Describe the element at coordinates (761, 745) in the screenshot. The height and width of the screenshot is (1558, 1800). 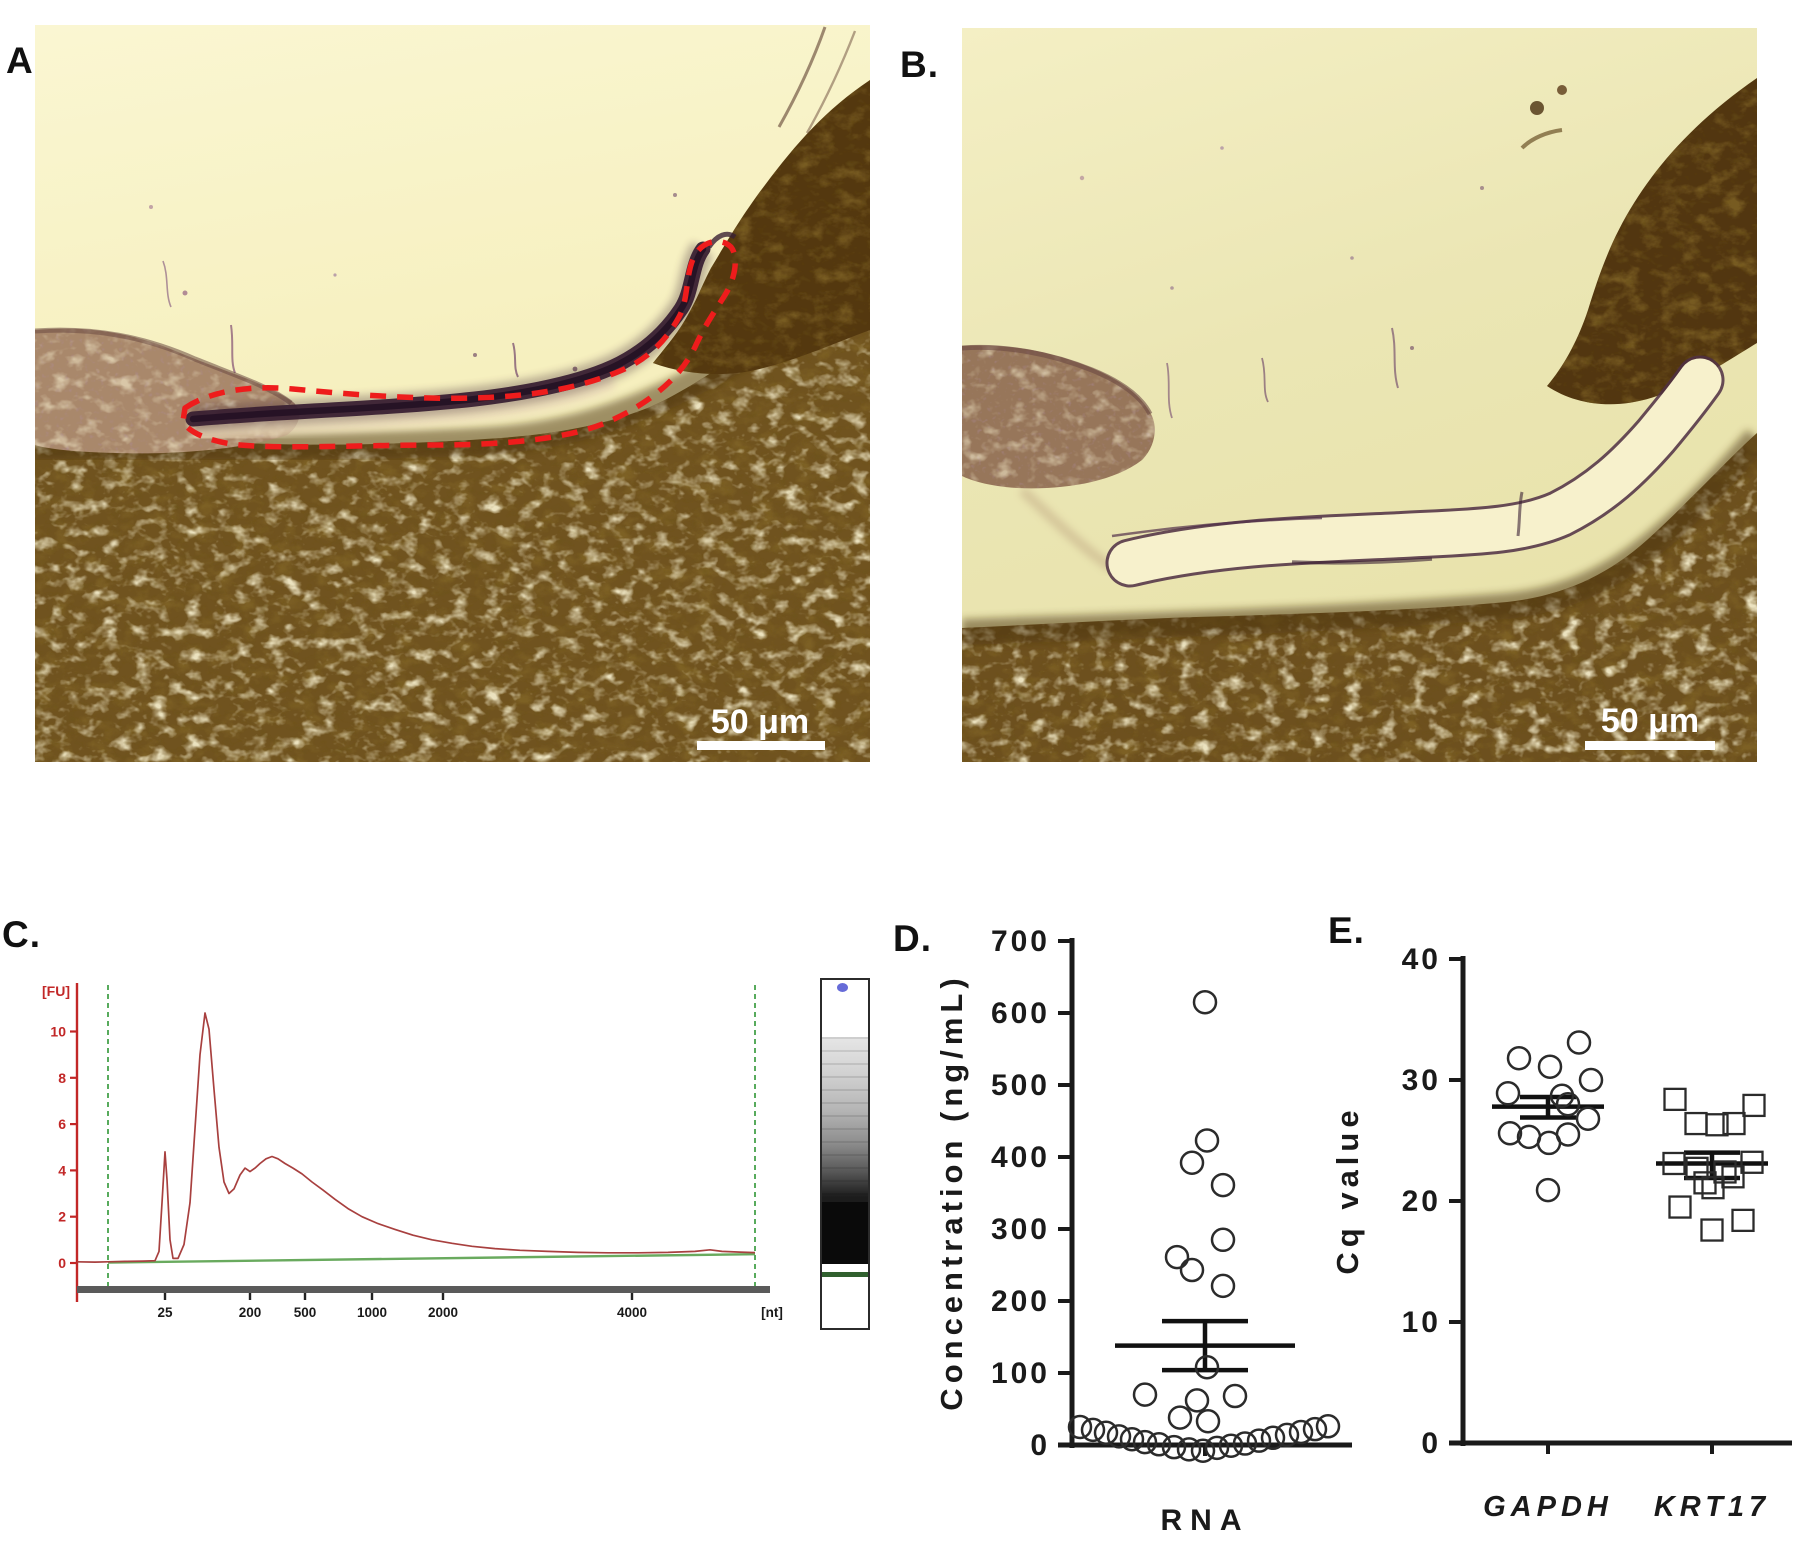
I see `scale-bar-a-line` at that location.